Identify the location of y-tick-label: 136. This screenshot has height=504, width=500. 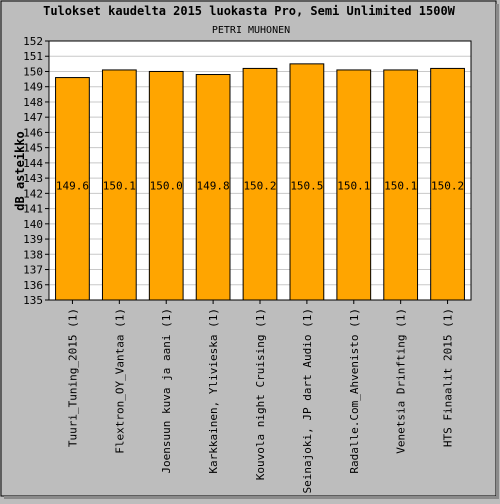
(33, 285).